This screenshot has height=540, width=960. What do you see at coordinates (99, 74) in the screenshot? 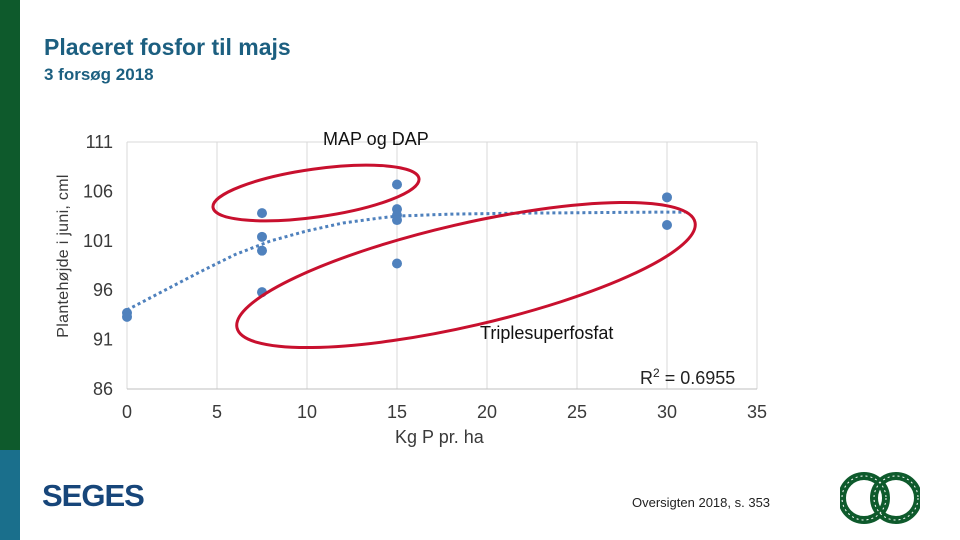
I see `slide-subtitle: 3 forsøg 2018` at bounding box center [99, 74].